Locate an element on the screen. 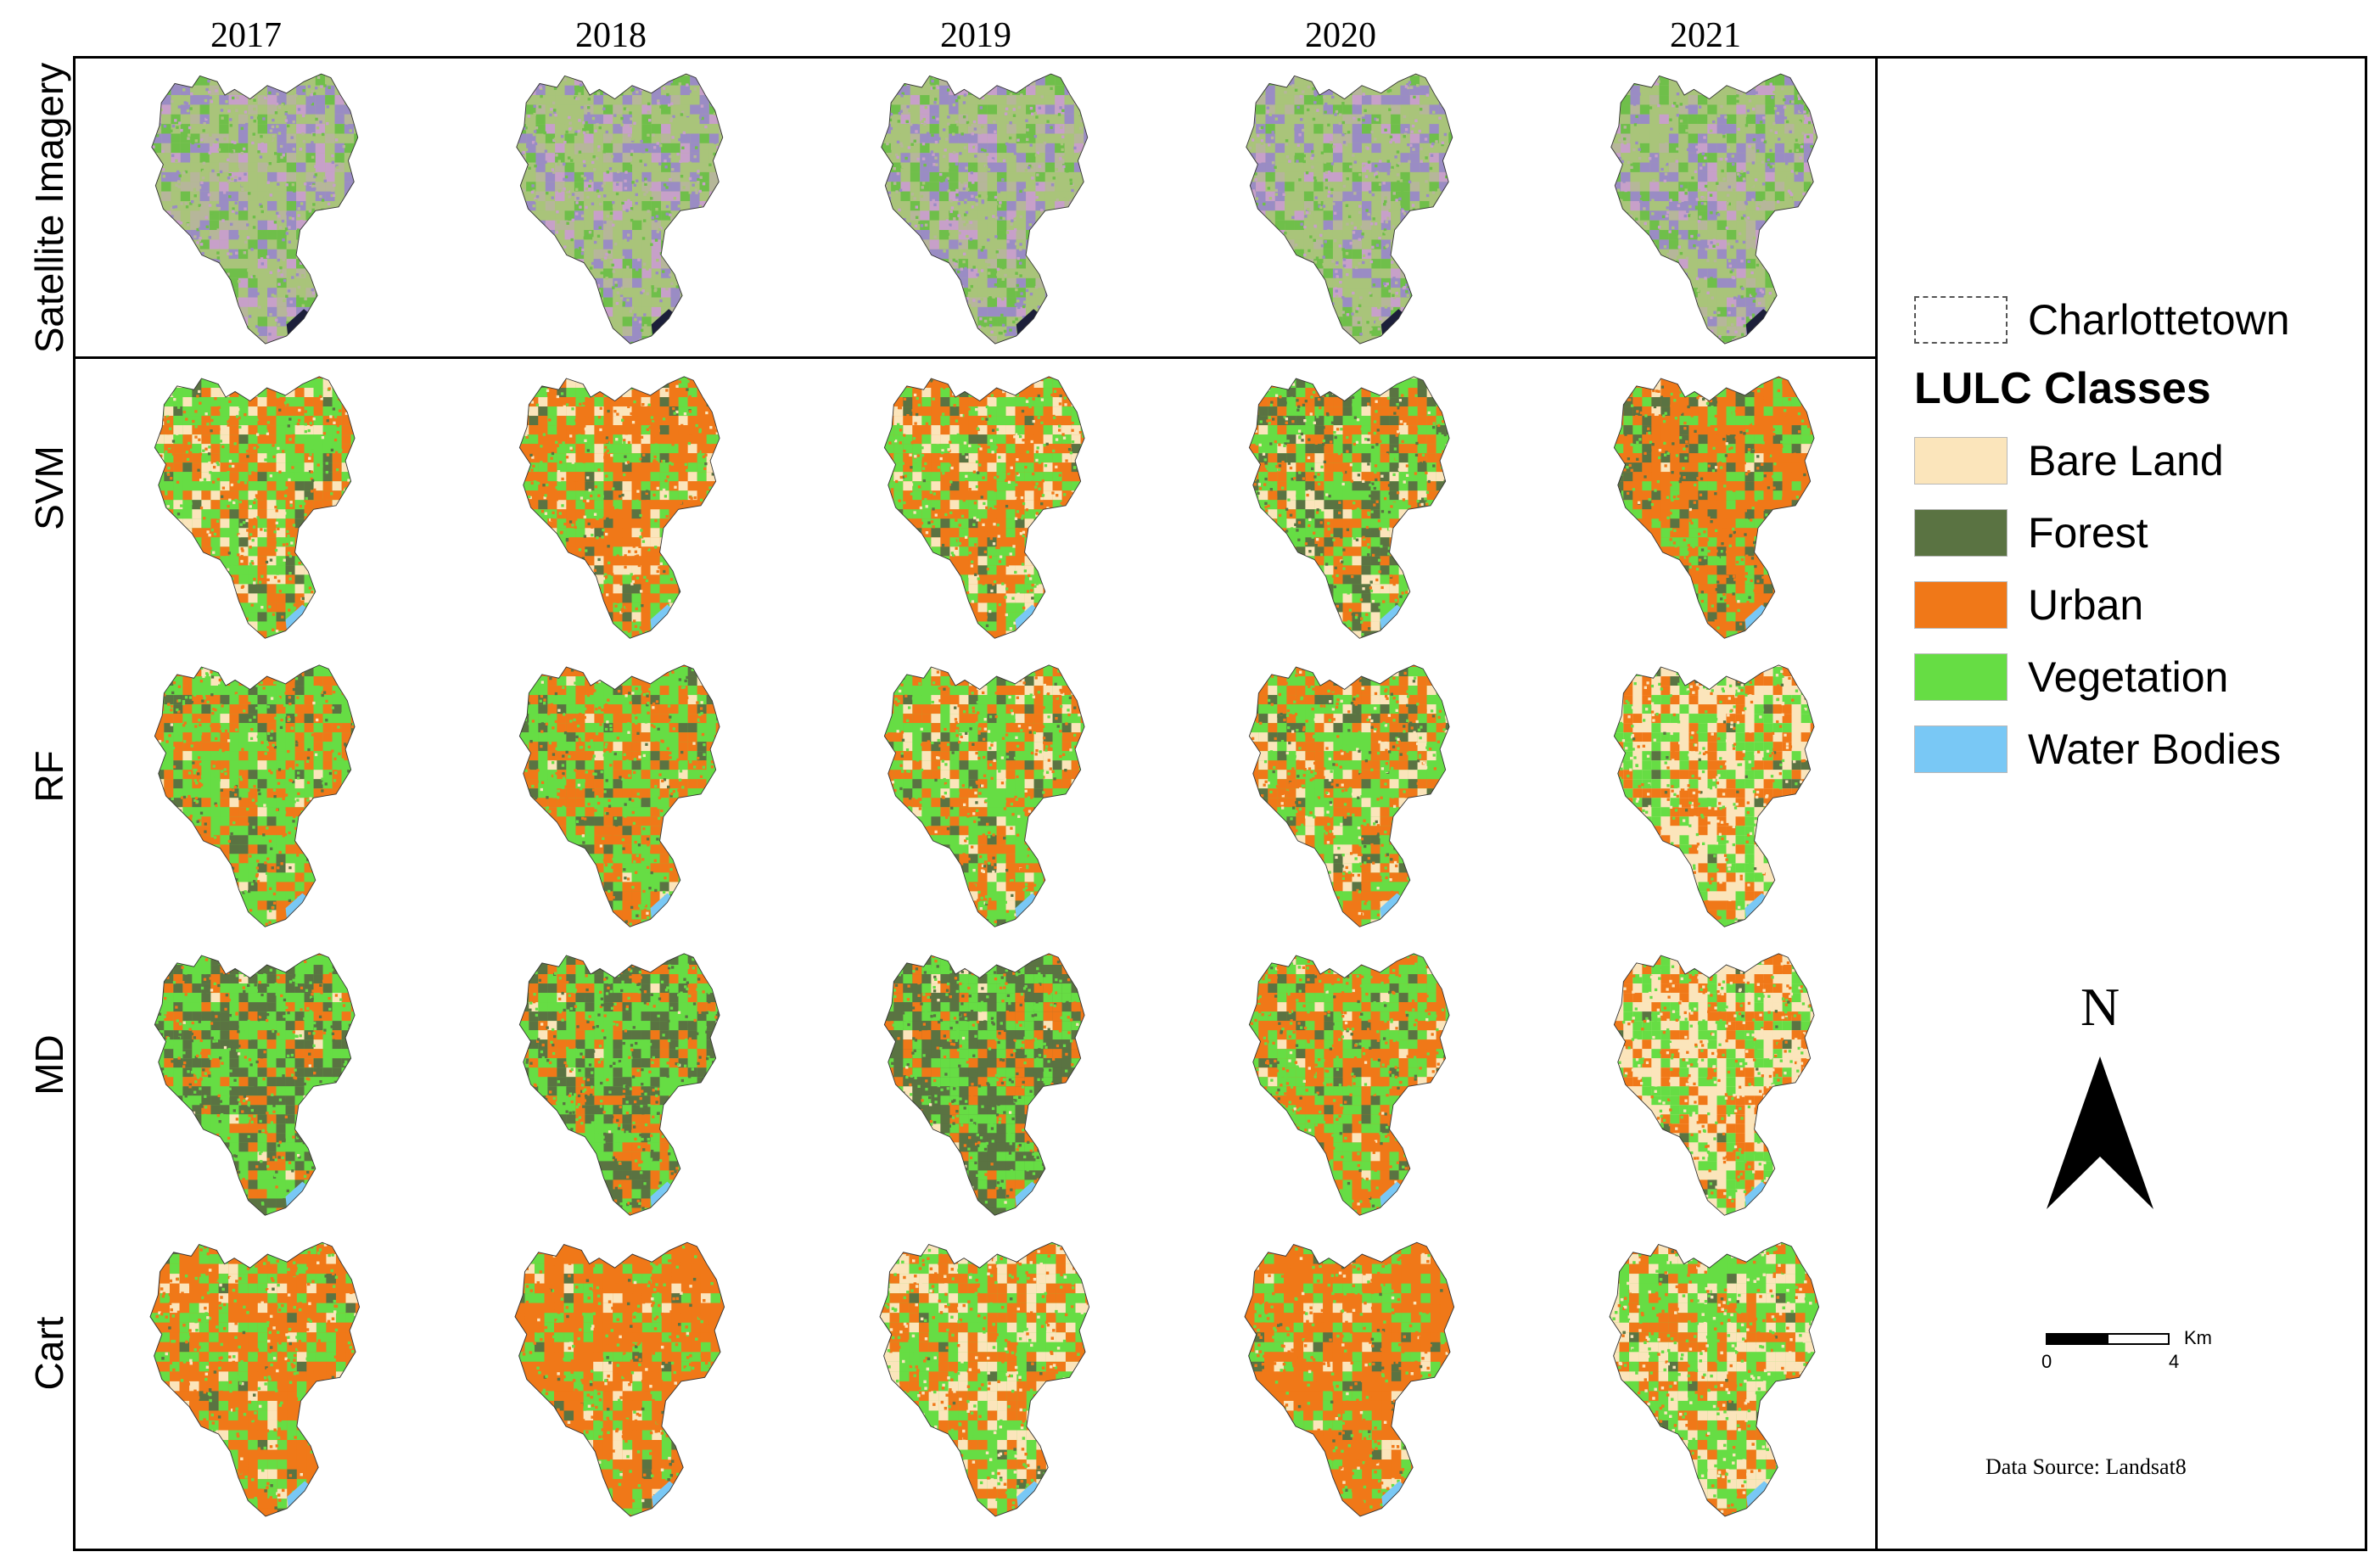  legend-swatch-bare-land is located at coordinates (1961, 461).